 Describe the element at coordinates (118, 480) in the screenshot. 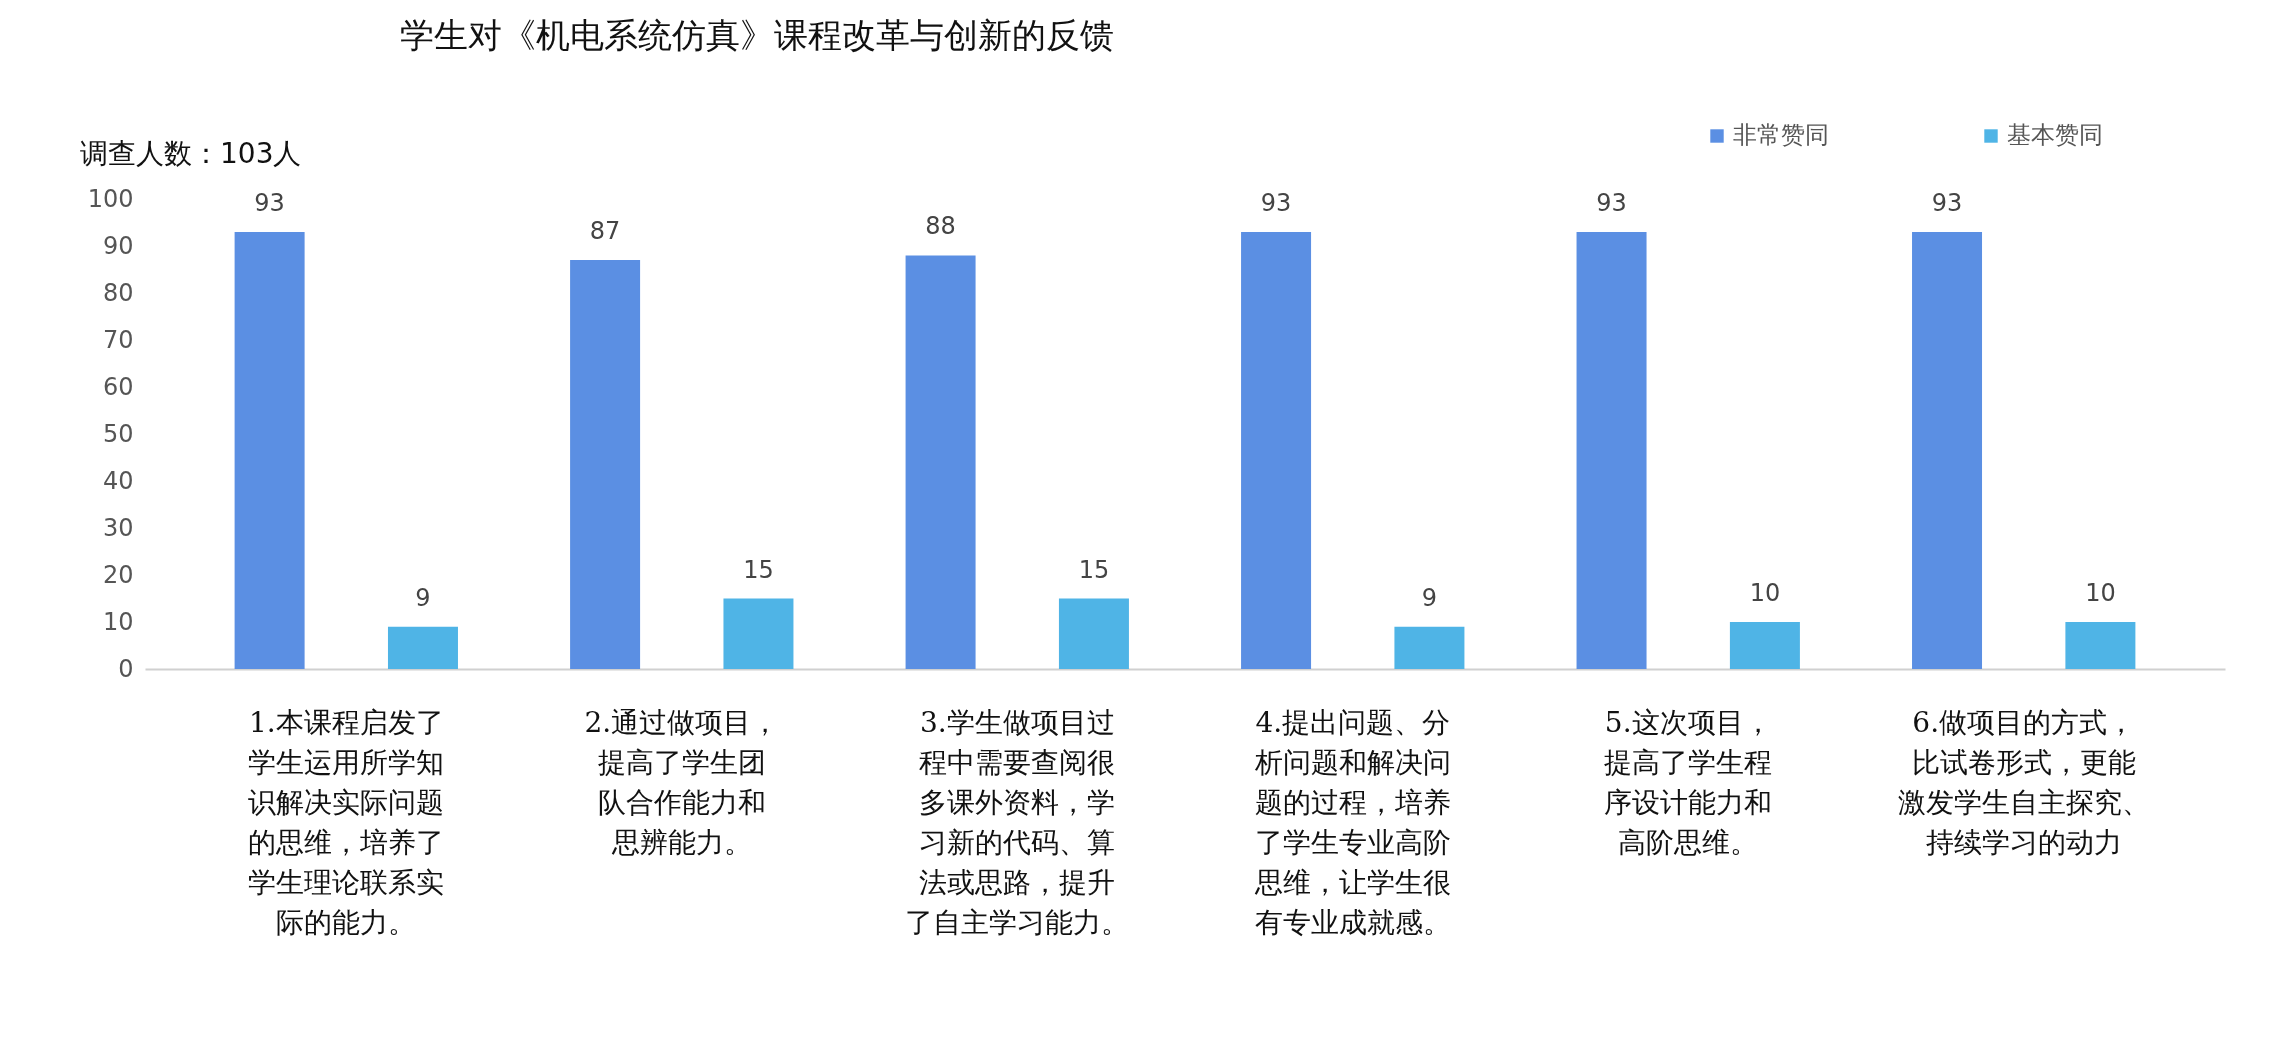

I see `y-tick-label: 40` at that location.